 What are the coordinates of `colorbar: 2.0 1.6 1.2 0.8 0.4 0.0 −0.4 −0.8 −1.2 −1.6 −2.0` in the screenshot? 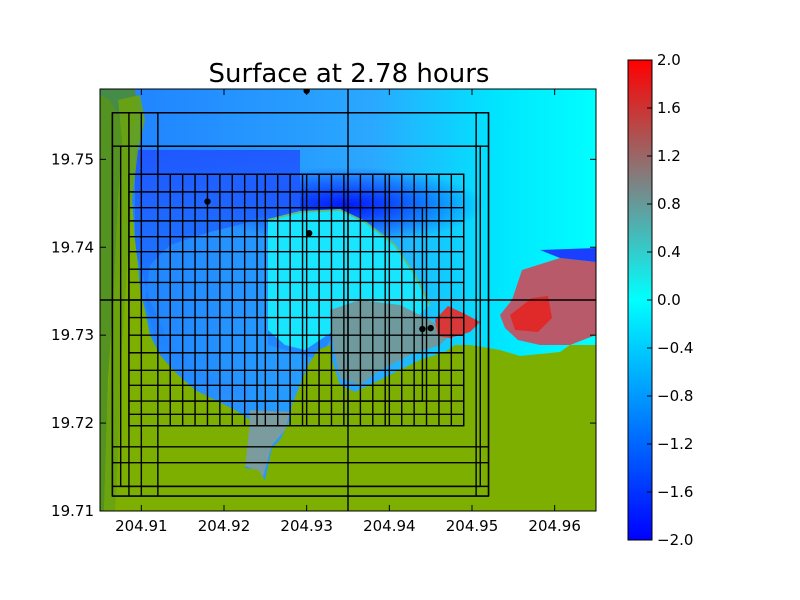 It's located at (660, 300).